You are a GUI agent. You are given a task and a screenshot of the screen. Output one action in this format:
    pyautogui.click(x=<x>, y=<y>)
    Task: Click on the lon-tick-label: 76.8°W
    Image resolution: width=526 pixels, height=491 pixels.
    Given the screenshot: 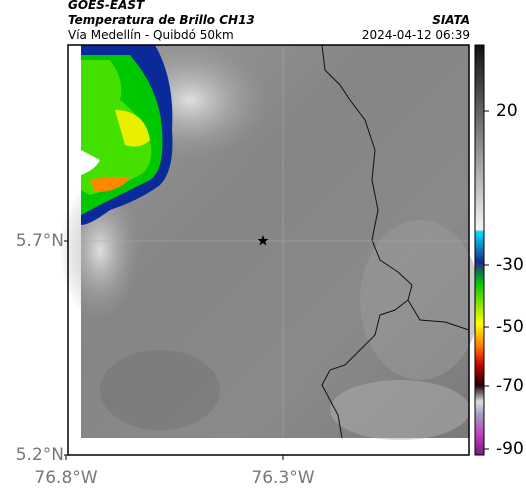 What is the action you would take?
    pyautogui.click(x=65, y=478)
    